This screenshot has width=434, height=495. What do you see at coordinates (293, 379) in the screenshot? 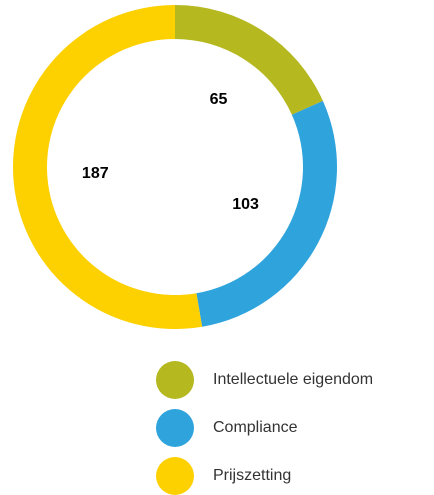
I see `legend-label: Intellectuele eigendom` at bounding box center [293, 379].